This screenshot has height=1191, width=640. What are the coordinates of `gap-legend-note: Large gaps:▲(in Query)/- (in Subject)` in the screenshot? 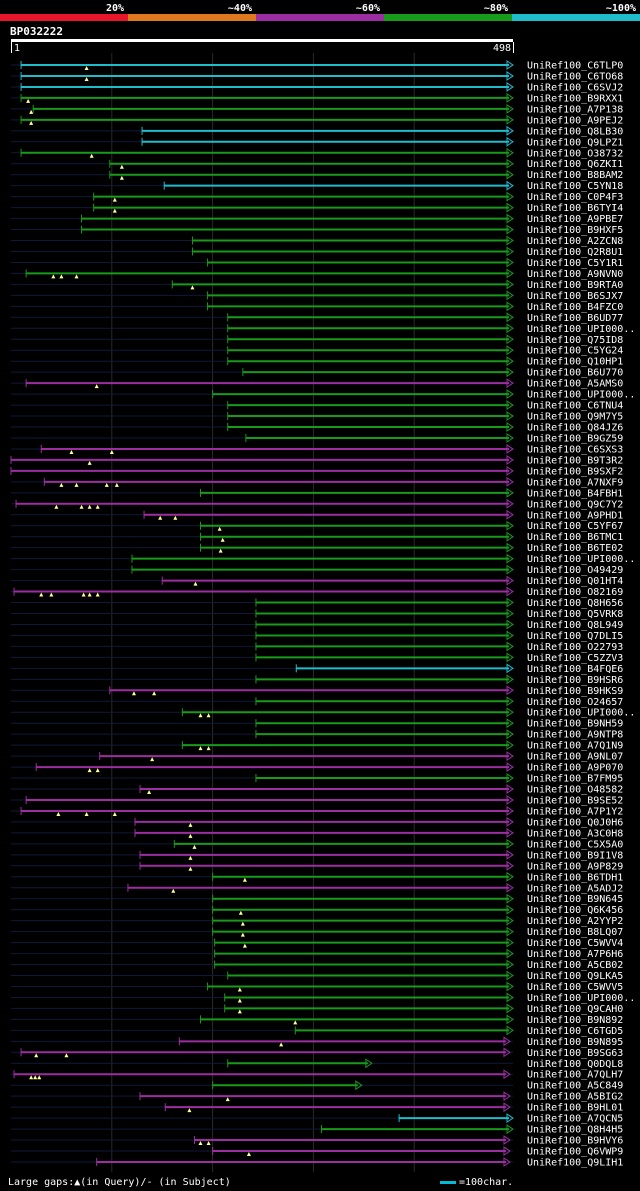 It's located at (119, 1182).